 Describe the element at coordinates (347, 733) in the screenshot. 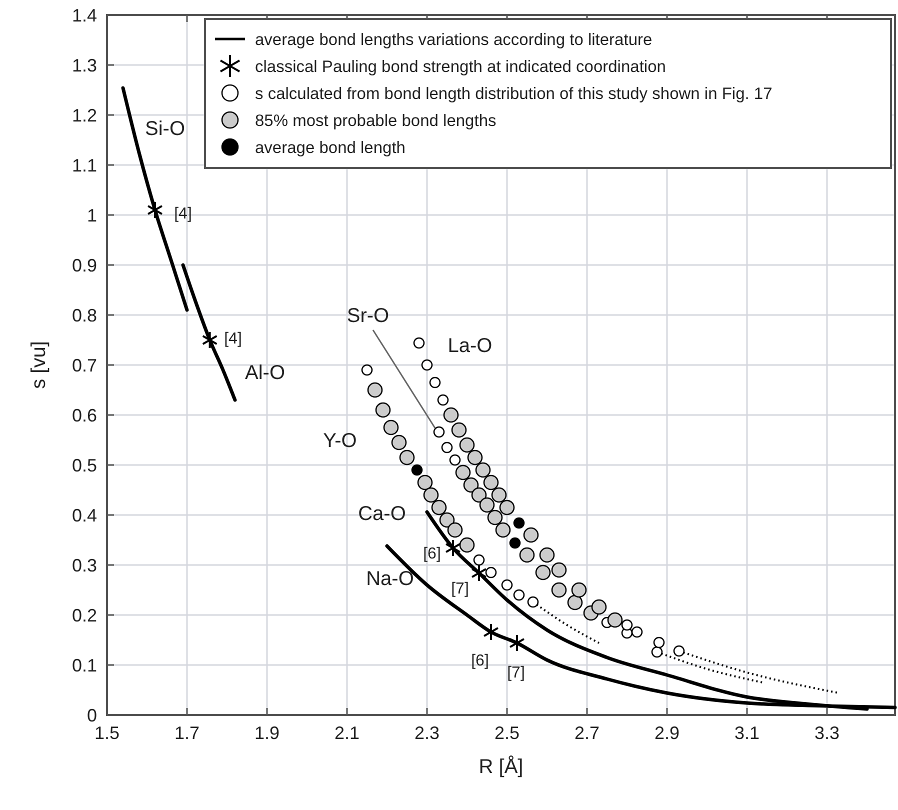

I see `x-tick-label: 2.1` at that location.